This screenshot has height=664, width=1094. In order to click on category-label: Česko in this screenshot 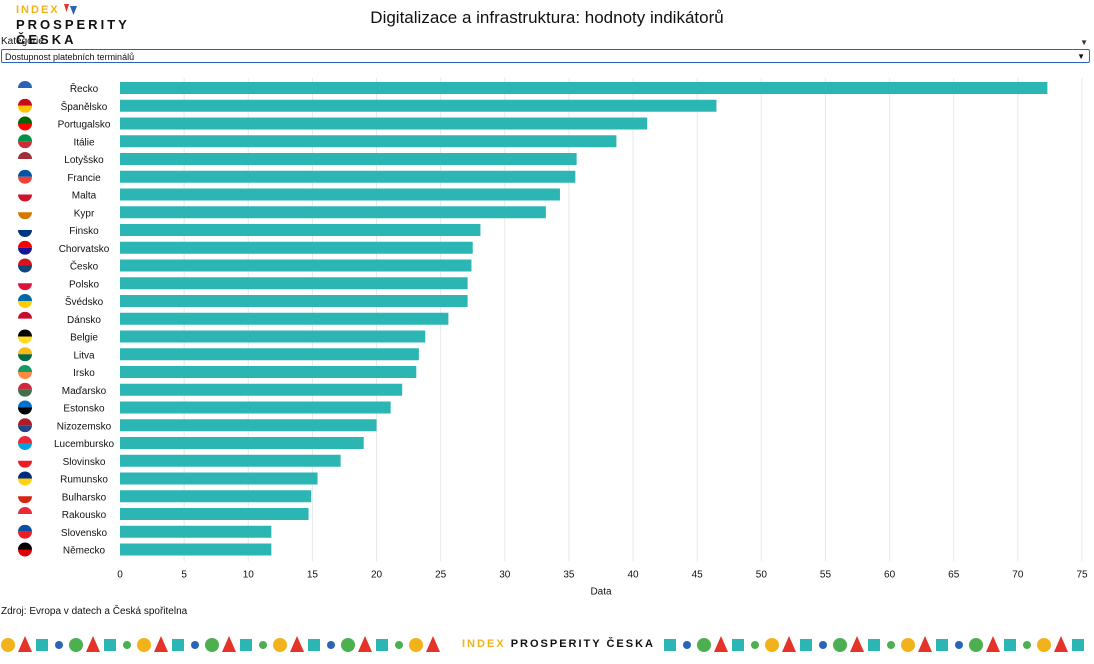, I will do `click(84, 266)`.